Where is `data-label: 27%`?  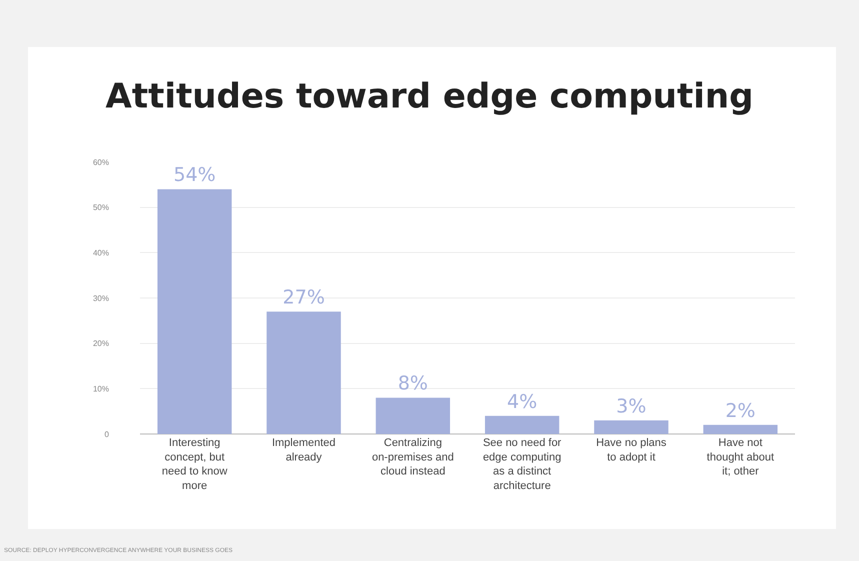 data-label: 27% is located at coordinates (303, 297).